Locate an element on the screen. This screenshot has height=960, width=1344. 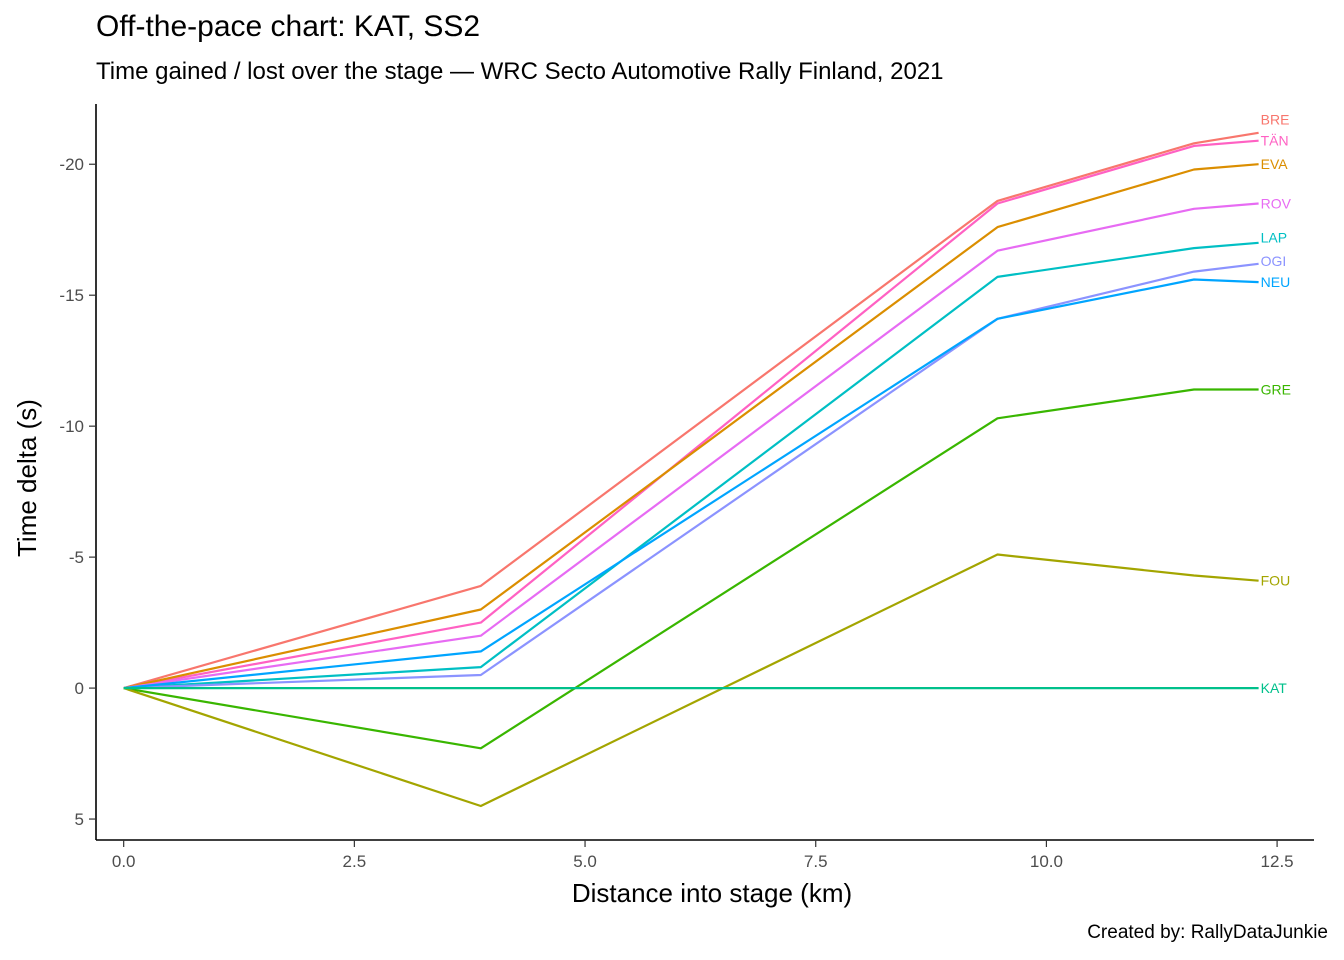
x-tick-label-0: 0.0 is located at coordinates (124, 861).